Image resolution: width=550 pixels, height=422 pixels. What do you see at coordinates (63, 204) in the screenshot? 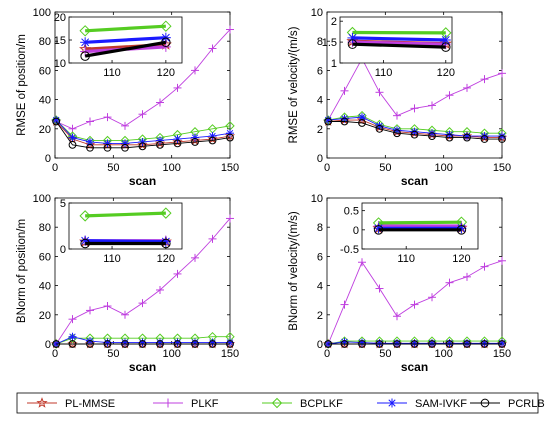
I see `inset-y-tick-label: 5` at bounding box center [63, 204].